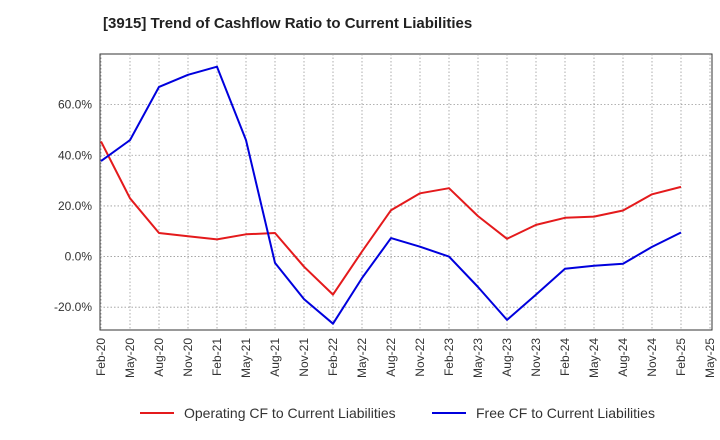 The width and height of the screenshot is (720, 440). Describe the element at coordinates (75, 155) in the screenshot. I see `y-tick-label: 40.0%` at that location.